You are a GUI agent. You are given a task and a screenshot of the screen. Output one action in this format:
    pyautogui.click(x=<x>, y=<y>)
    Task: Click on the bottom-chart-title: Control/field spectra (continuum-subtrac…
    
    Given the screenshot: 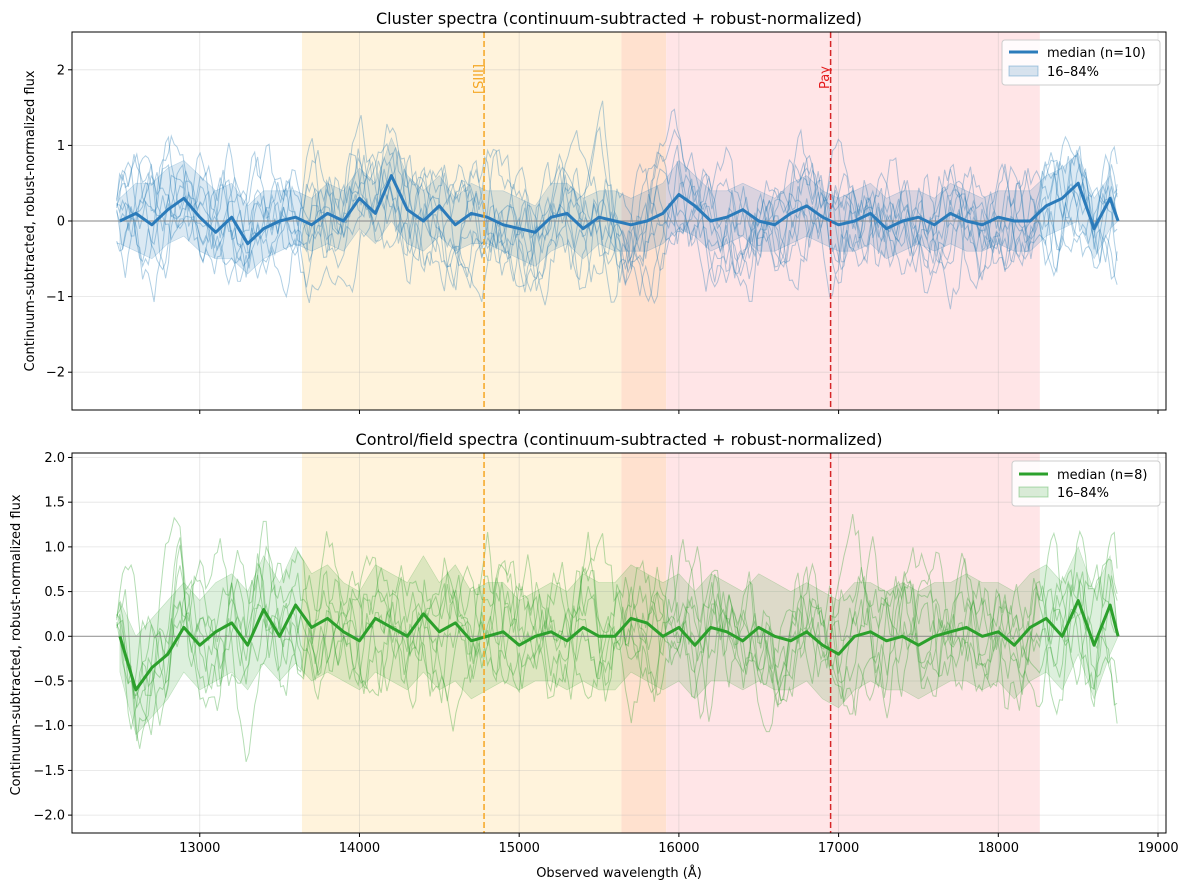 What is the action you would take?
    pyautogui.click(x=619, y=439)
    